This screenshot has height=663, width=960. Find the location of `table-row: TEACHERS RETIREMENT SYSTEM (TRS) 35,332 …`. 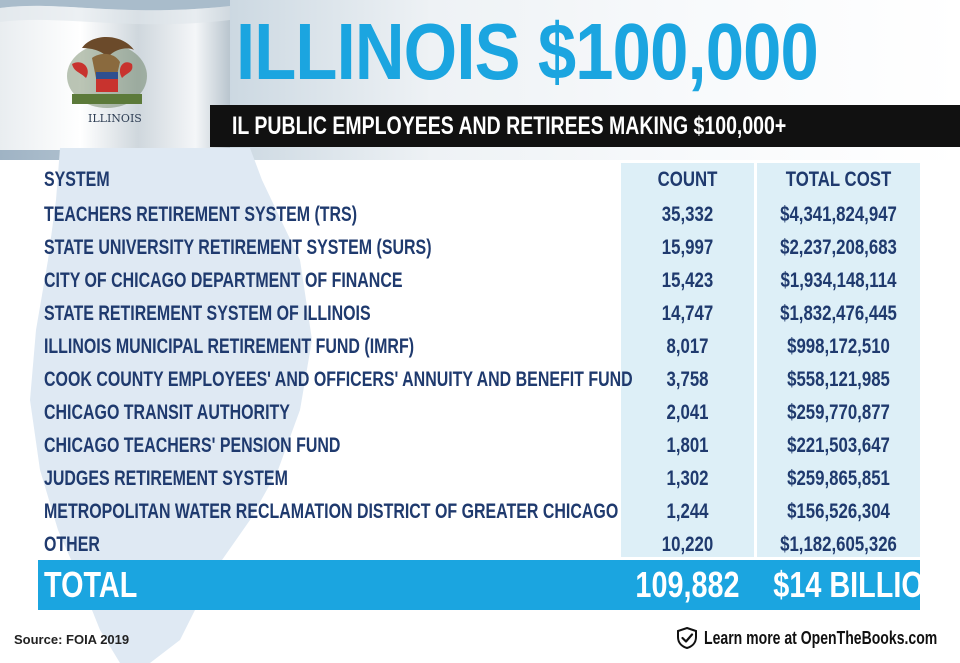

table-row: TEACHERS RETIREMENT SYSTEM (TRS) 35,332 … is located at coordinates (480, 214).